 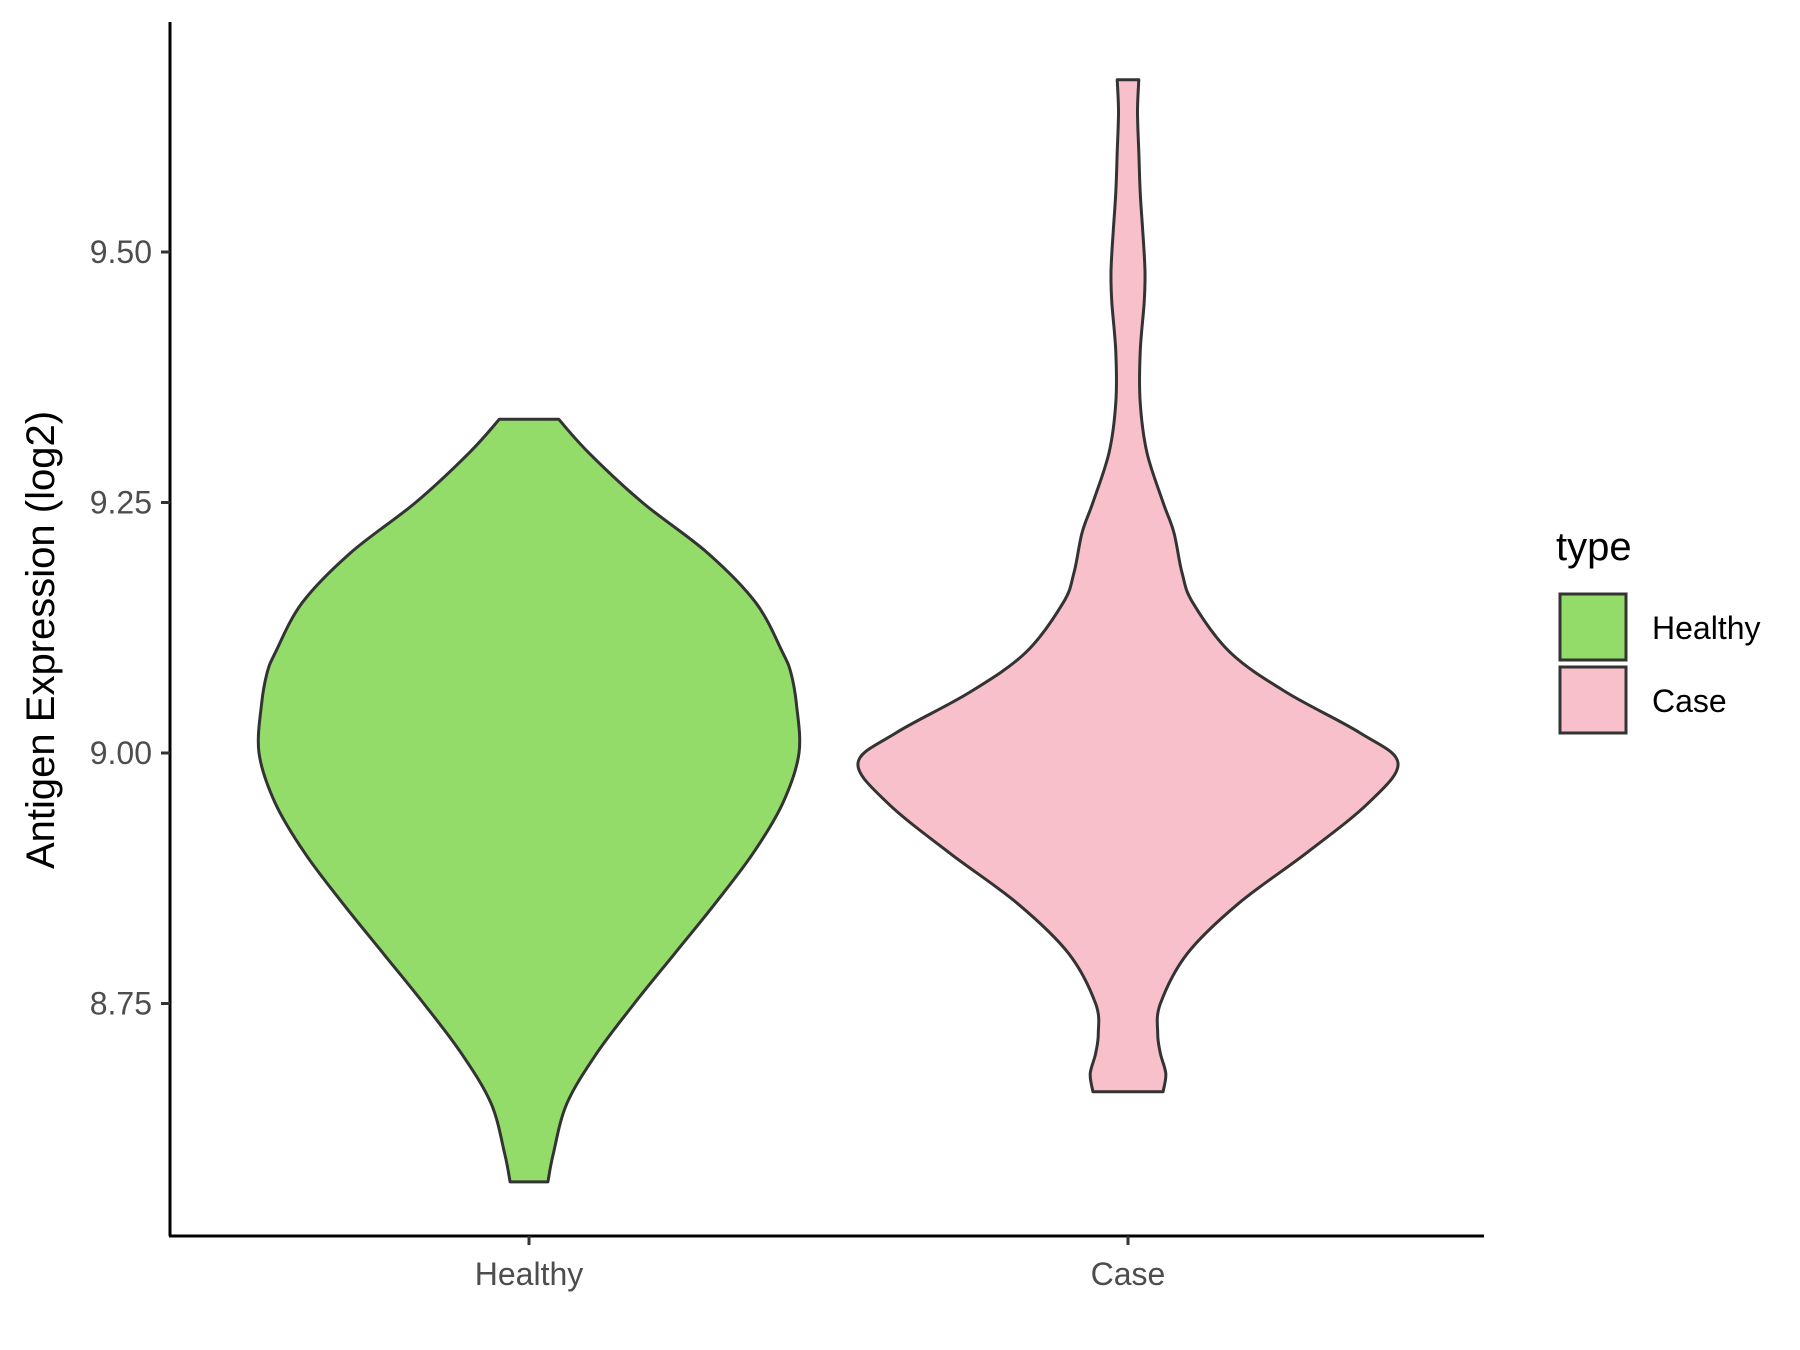 I want to click on y-axis: 8.75 9.00 9.25 9.50, so click(x=131, y=629).